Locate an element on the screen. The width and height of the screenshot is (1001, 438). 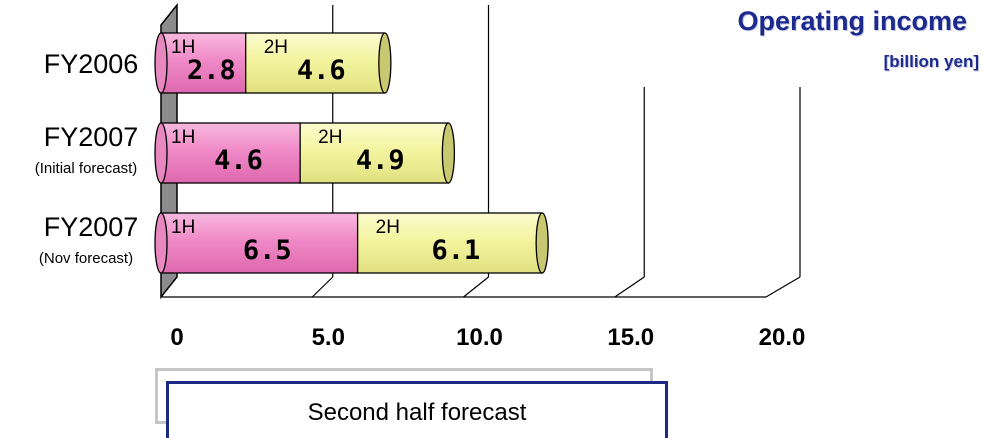
bar-series-label-2H-2: 2H is located at coordinates (388, 227).